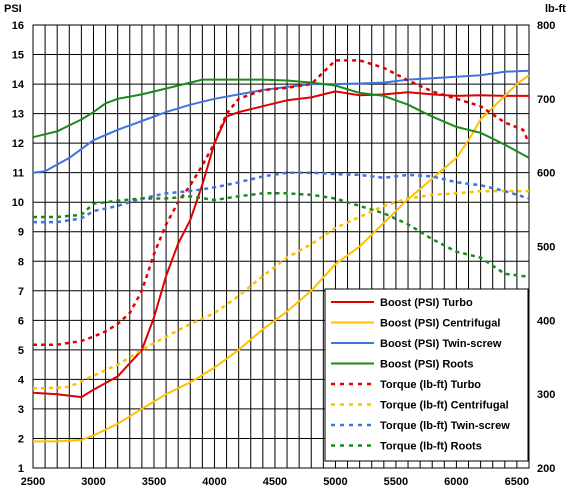  What do you see at coordinates (21, 292) in the screenshot?
I see `y-left-tick-label: 7` at bounding box center [21, 292].